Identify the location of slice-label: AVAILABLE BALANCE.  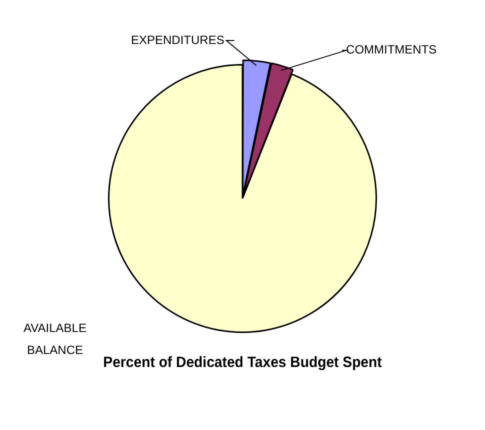
(55, 339).